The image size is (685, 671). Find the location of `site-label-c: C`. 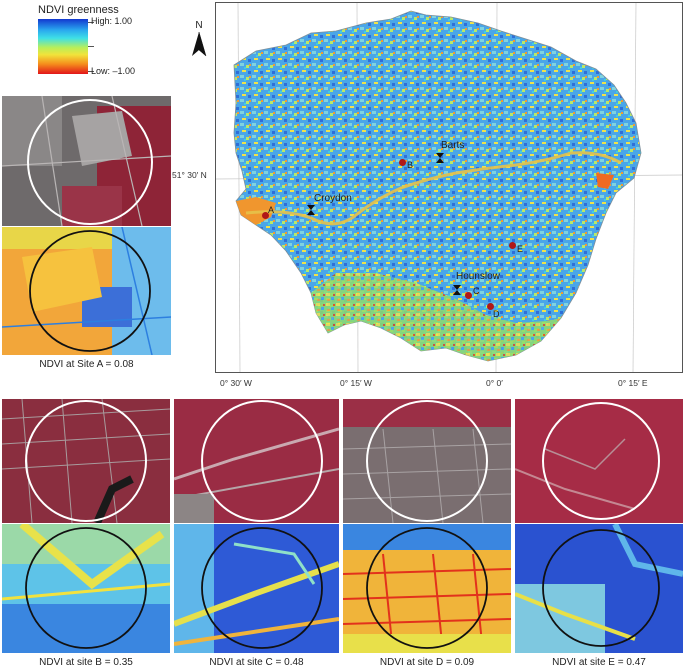

site-label-c: C is located at coordinates (476, 291).